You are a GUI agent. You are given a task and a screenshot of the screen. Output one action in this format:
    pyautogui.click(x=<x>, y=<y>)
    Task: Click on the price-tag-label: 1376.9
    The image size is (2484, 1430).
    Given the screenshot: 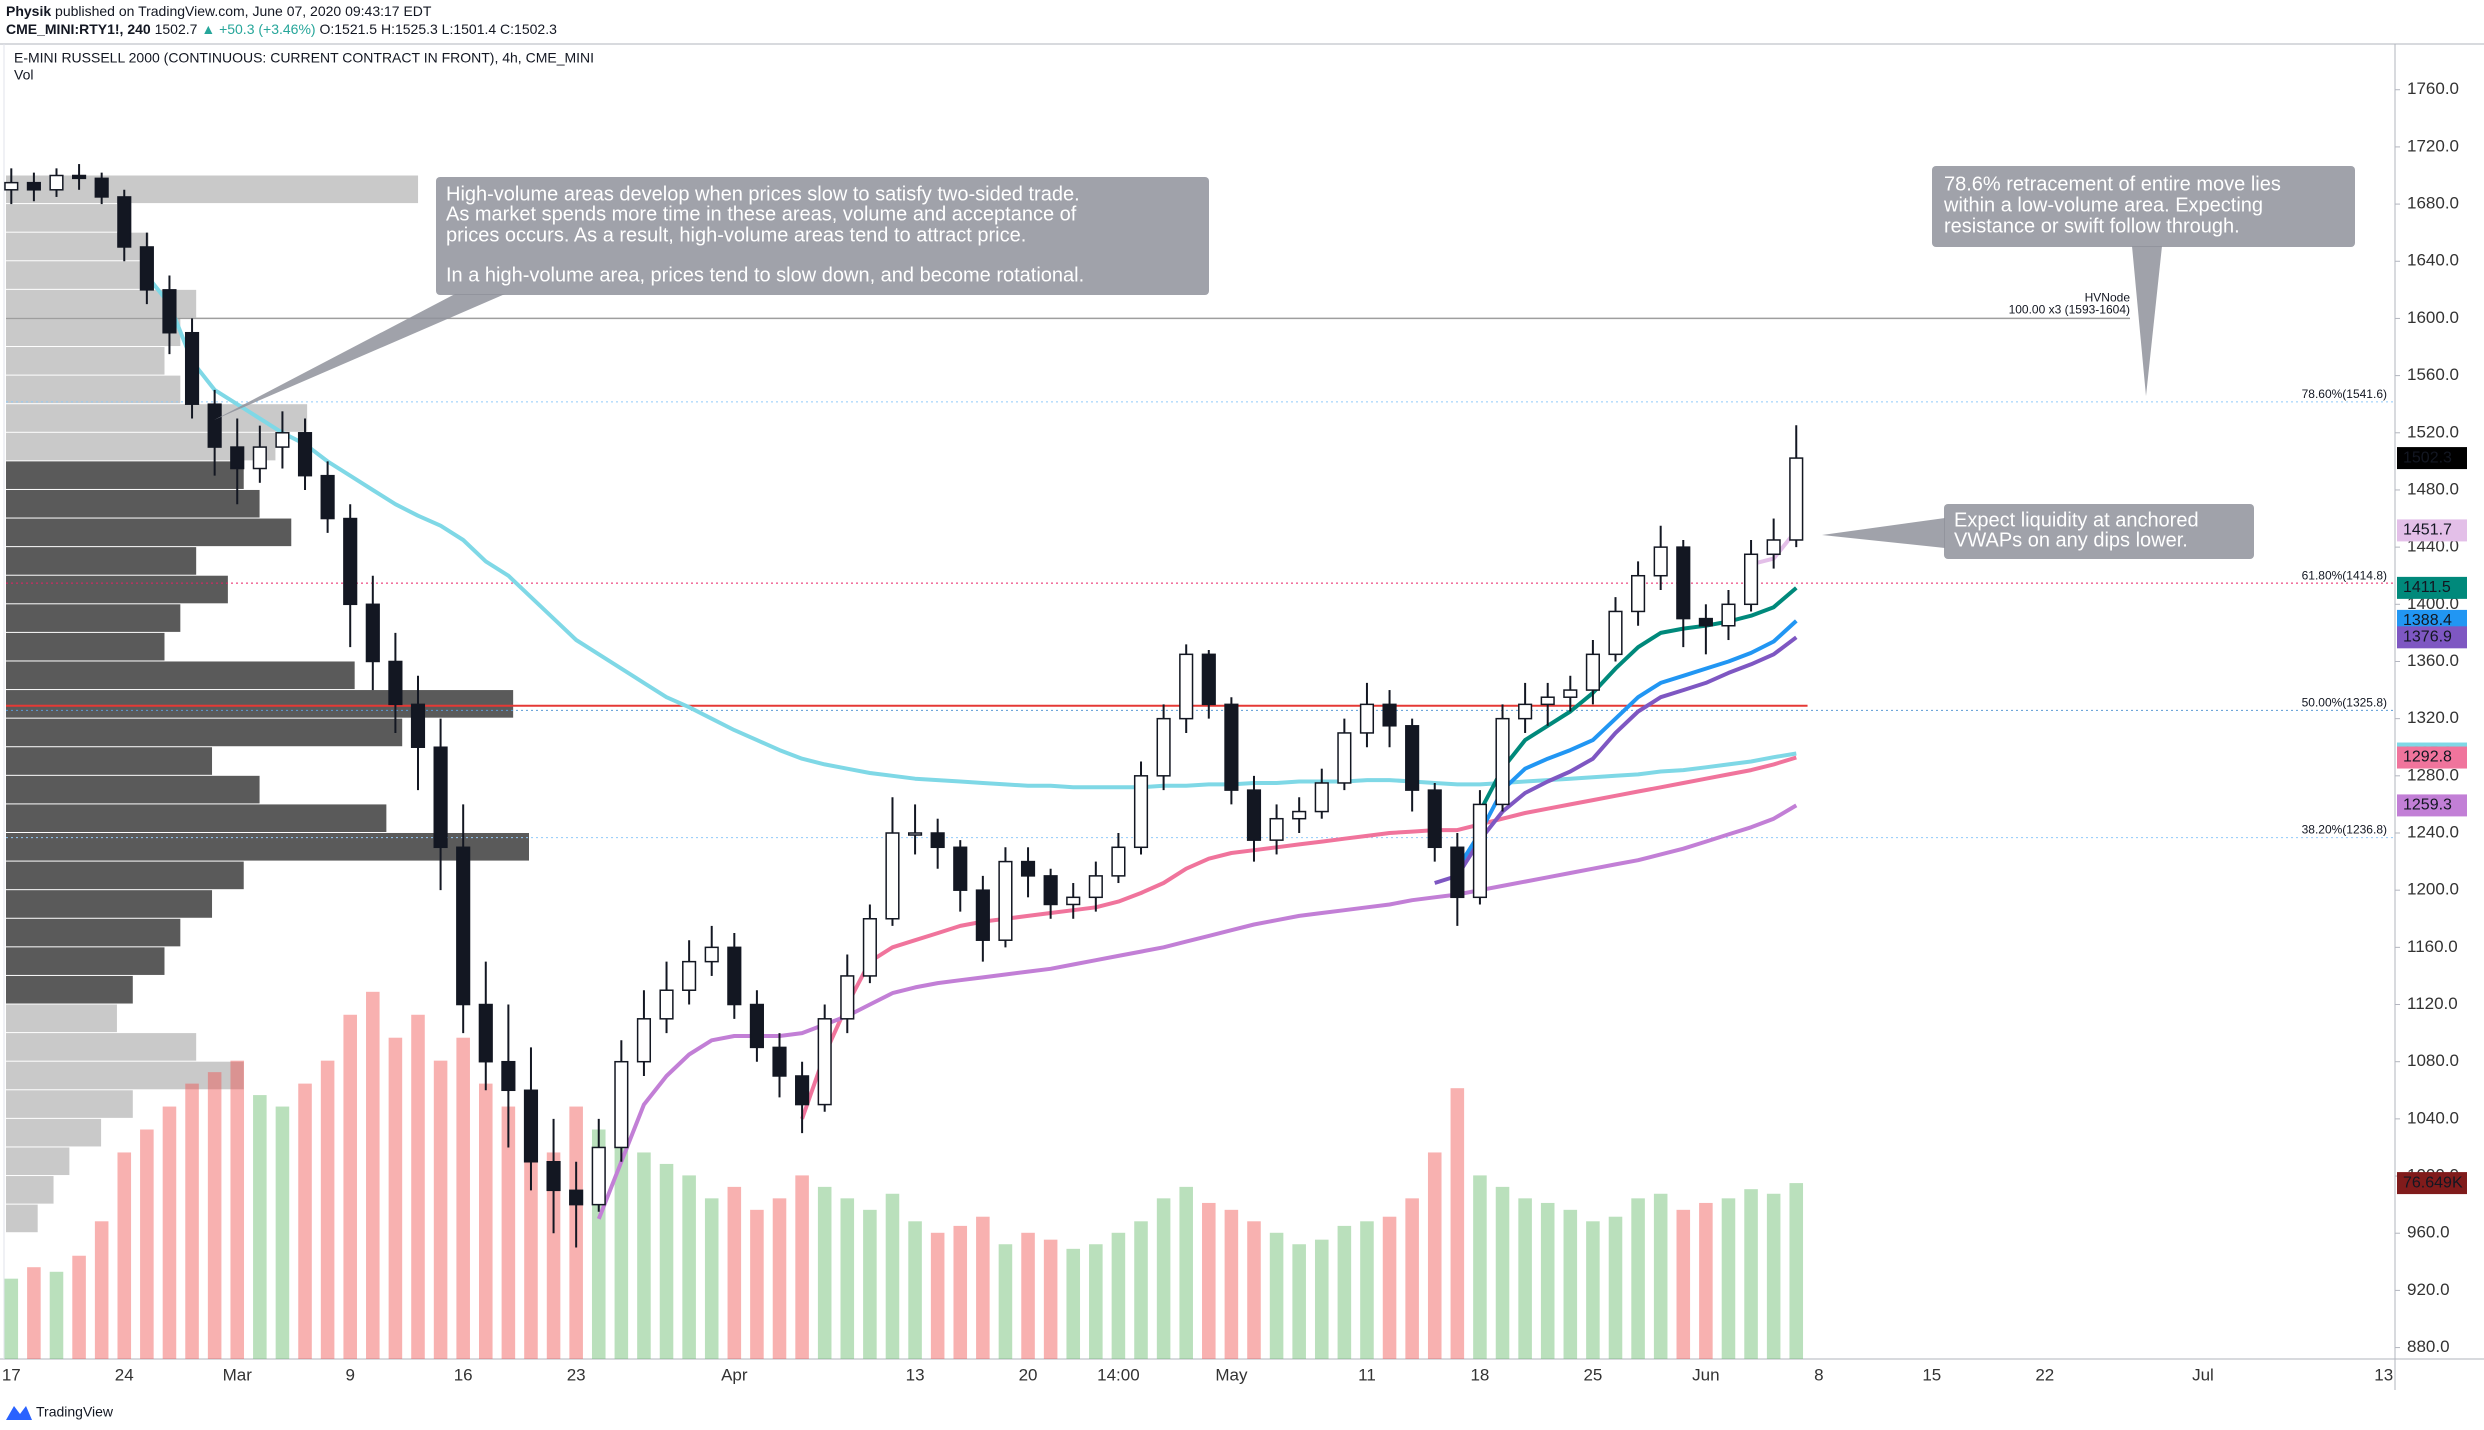 What is the action you would take?
    pyautogui.click(x=2427, y=637)
    